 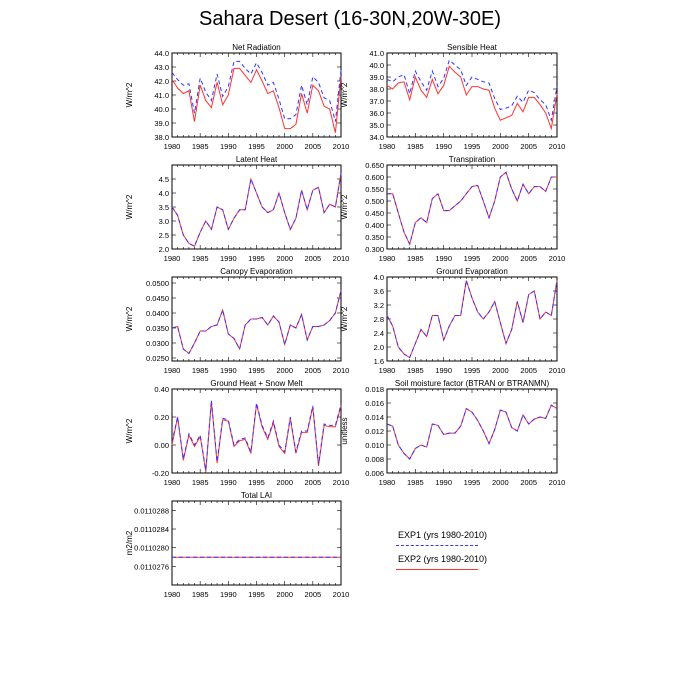 What do you see at coordinates (157, 298) in the screenshot?
I see `y-tick-label: 0.0450` at bounding box center [157, 298].